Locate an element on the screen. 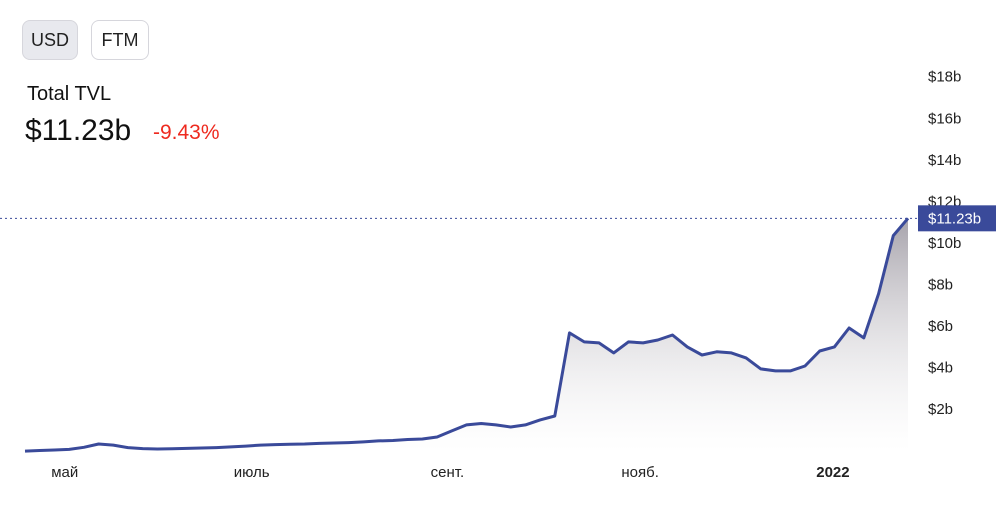 The width and height of the screenshot is (1000, 506). x-tick-label: нояб. is located at coordinates (640, 472).